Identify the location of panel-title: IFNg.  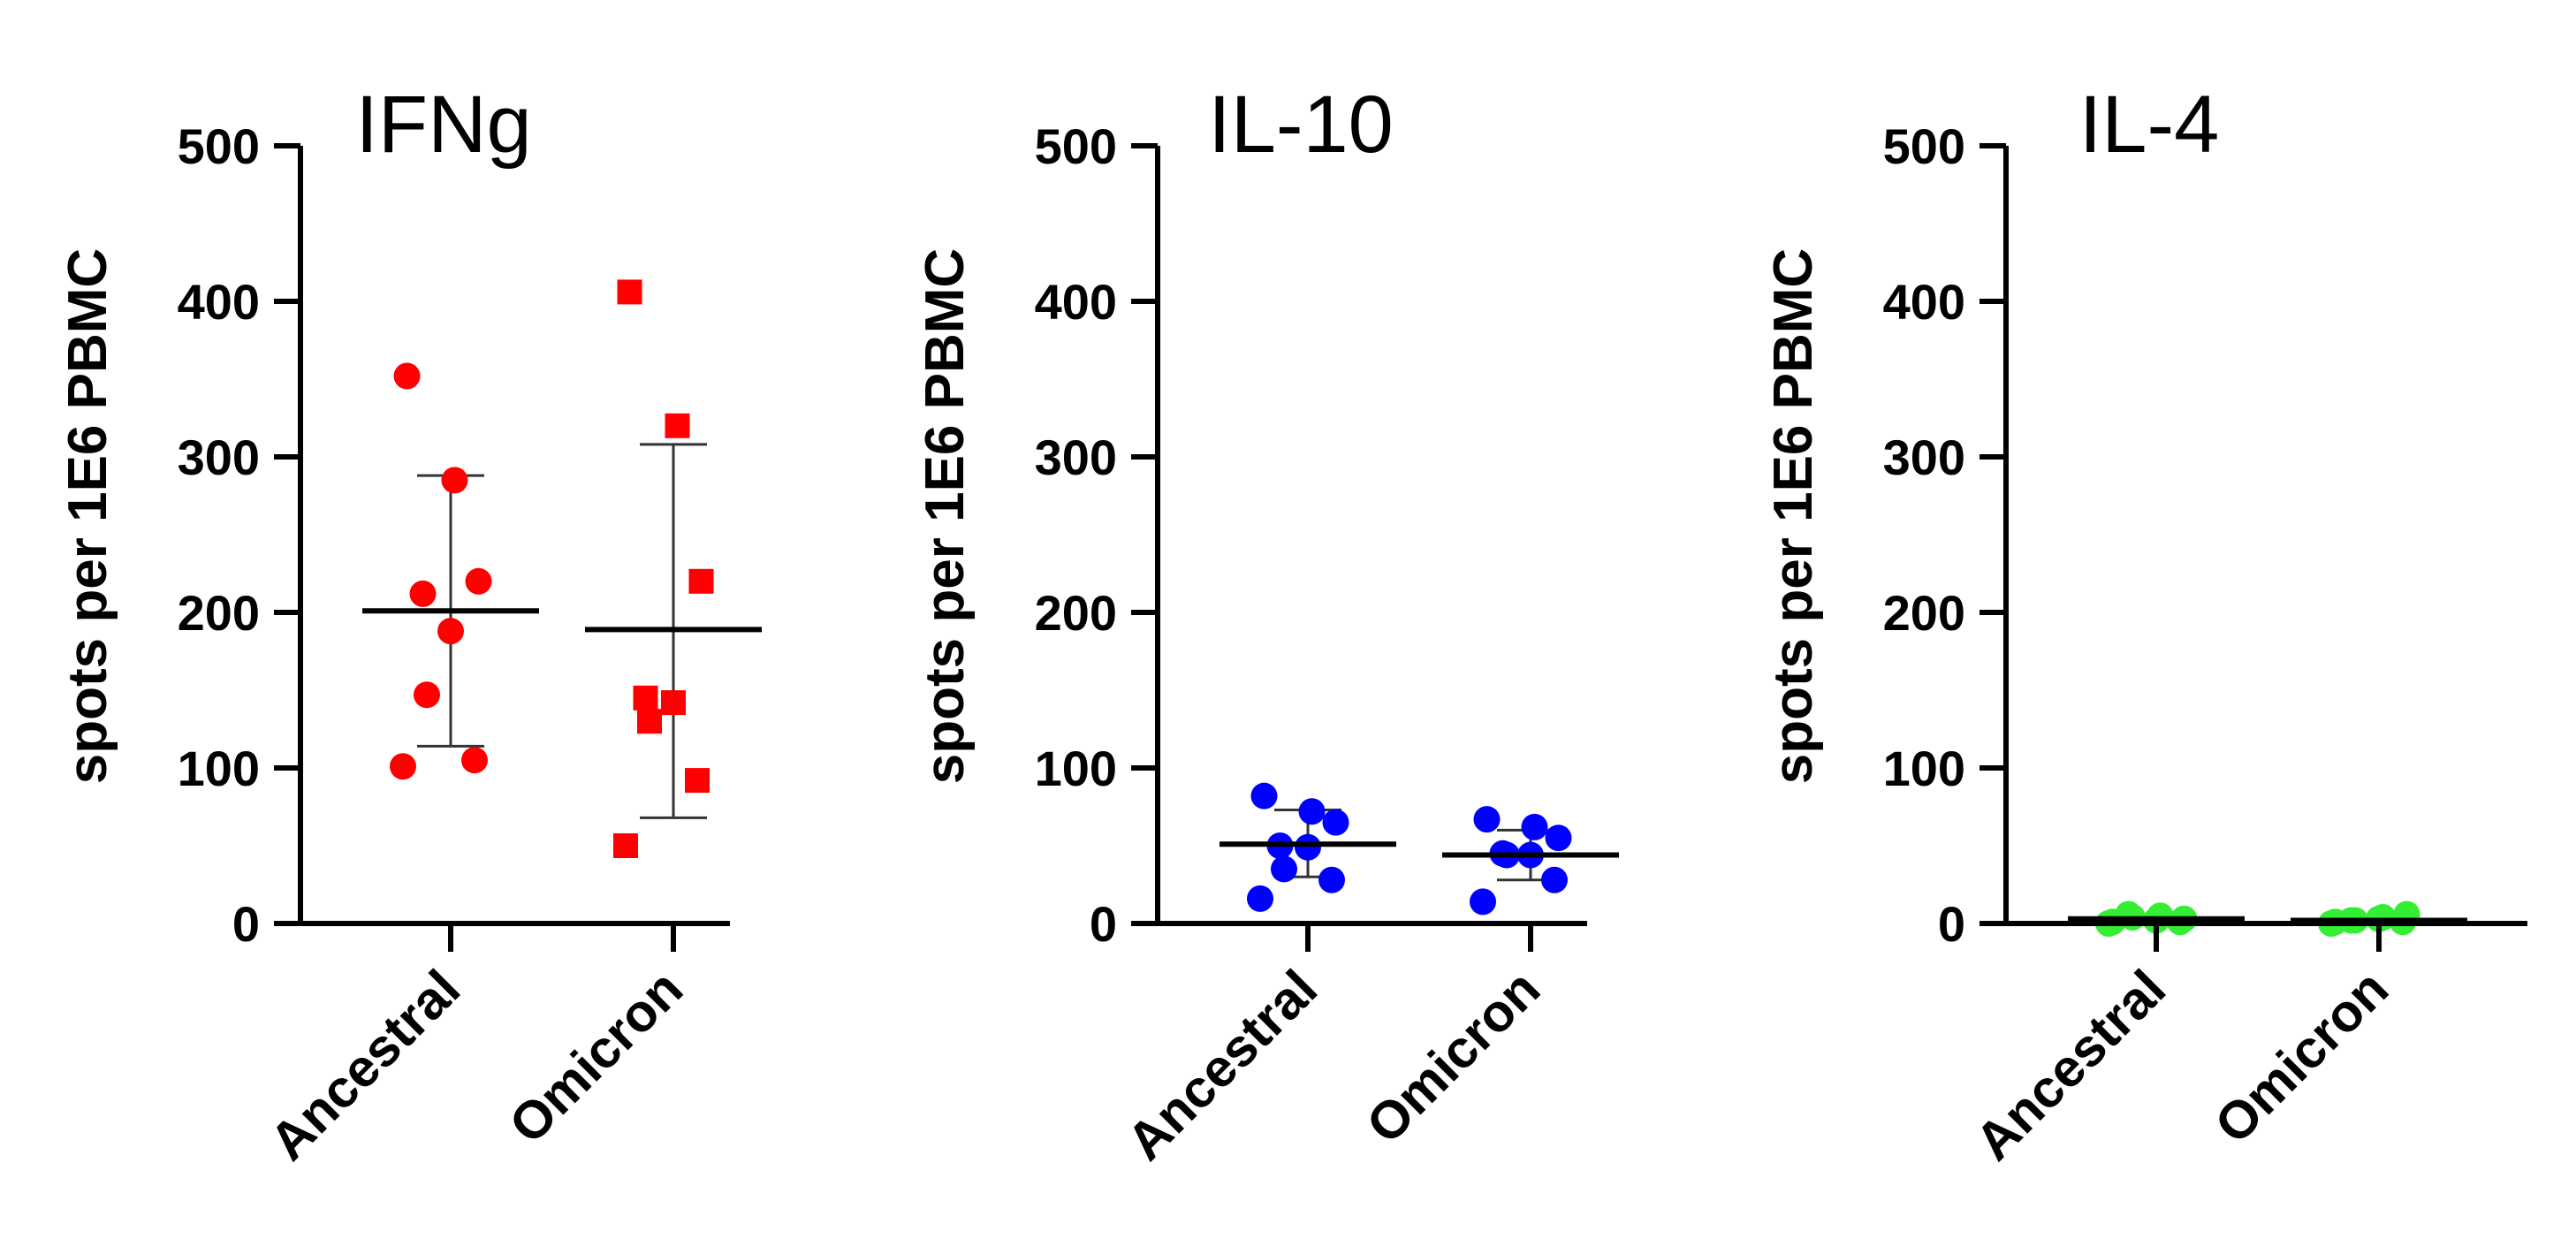
(443, 125).